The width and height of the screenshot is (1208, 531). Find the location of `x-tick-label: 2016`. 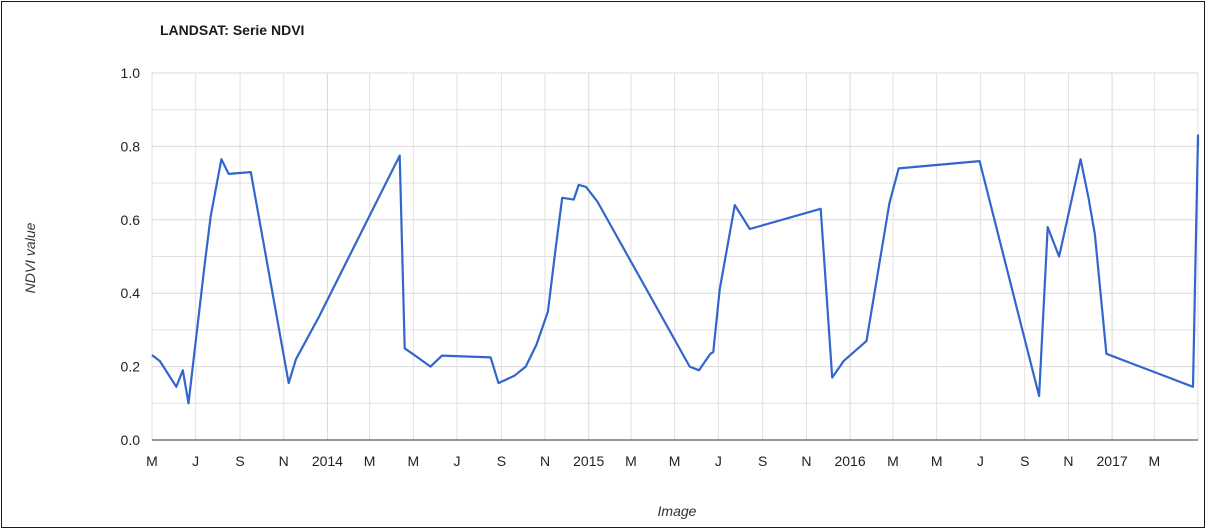

x-tick-label: 2016 is located at coordinates (849, 461).